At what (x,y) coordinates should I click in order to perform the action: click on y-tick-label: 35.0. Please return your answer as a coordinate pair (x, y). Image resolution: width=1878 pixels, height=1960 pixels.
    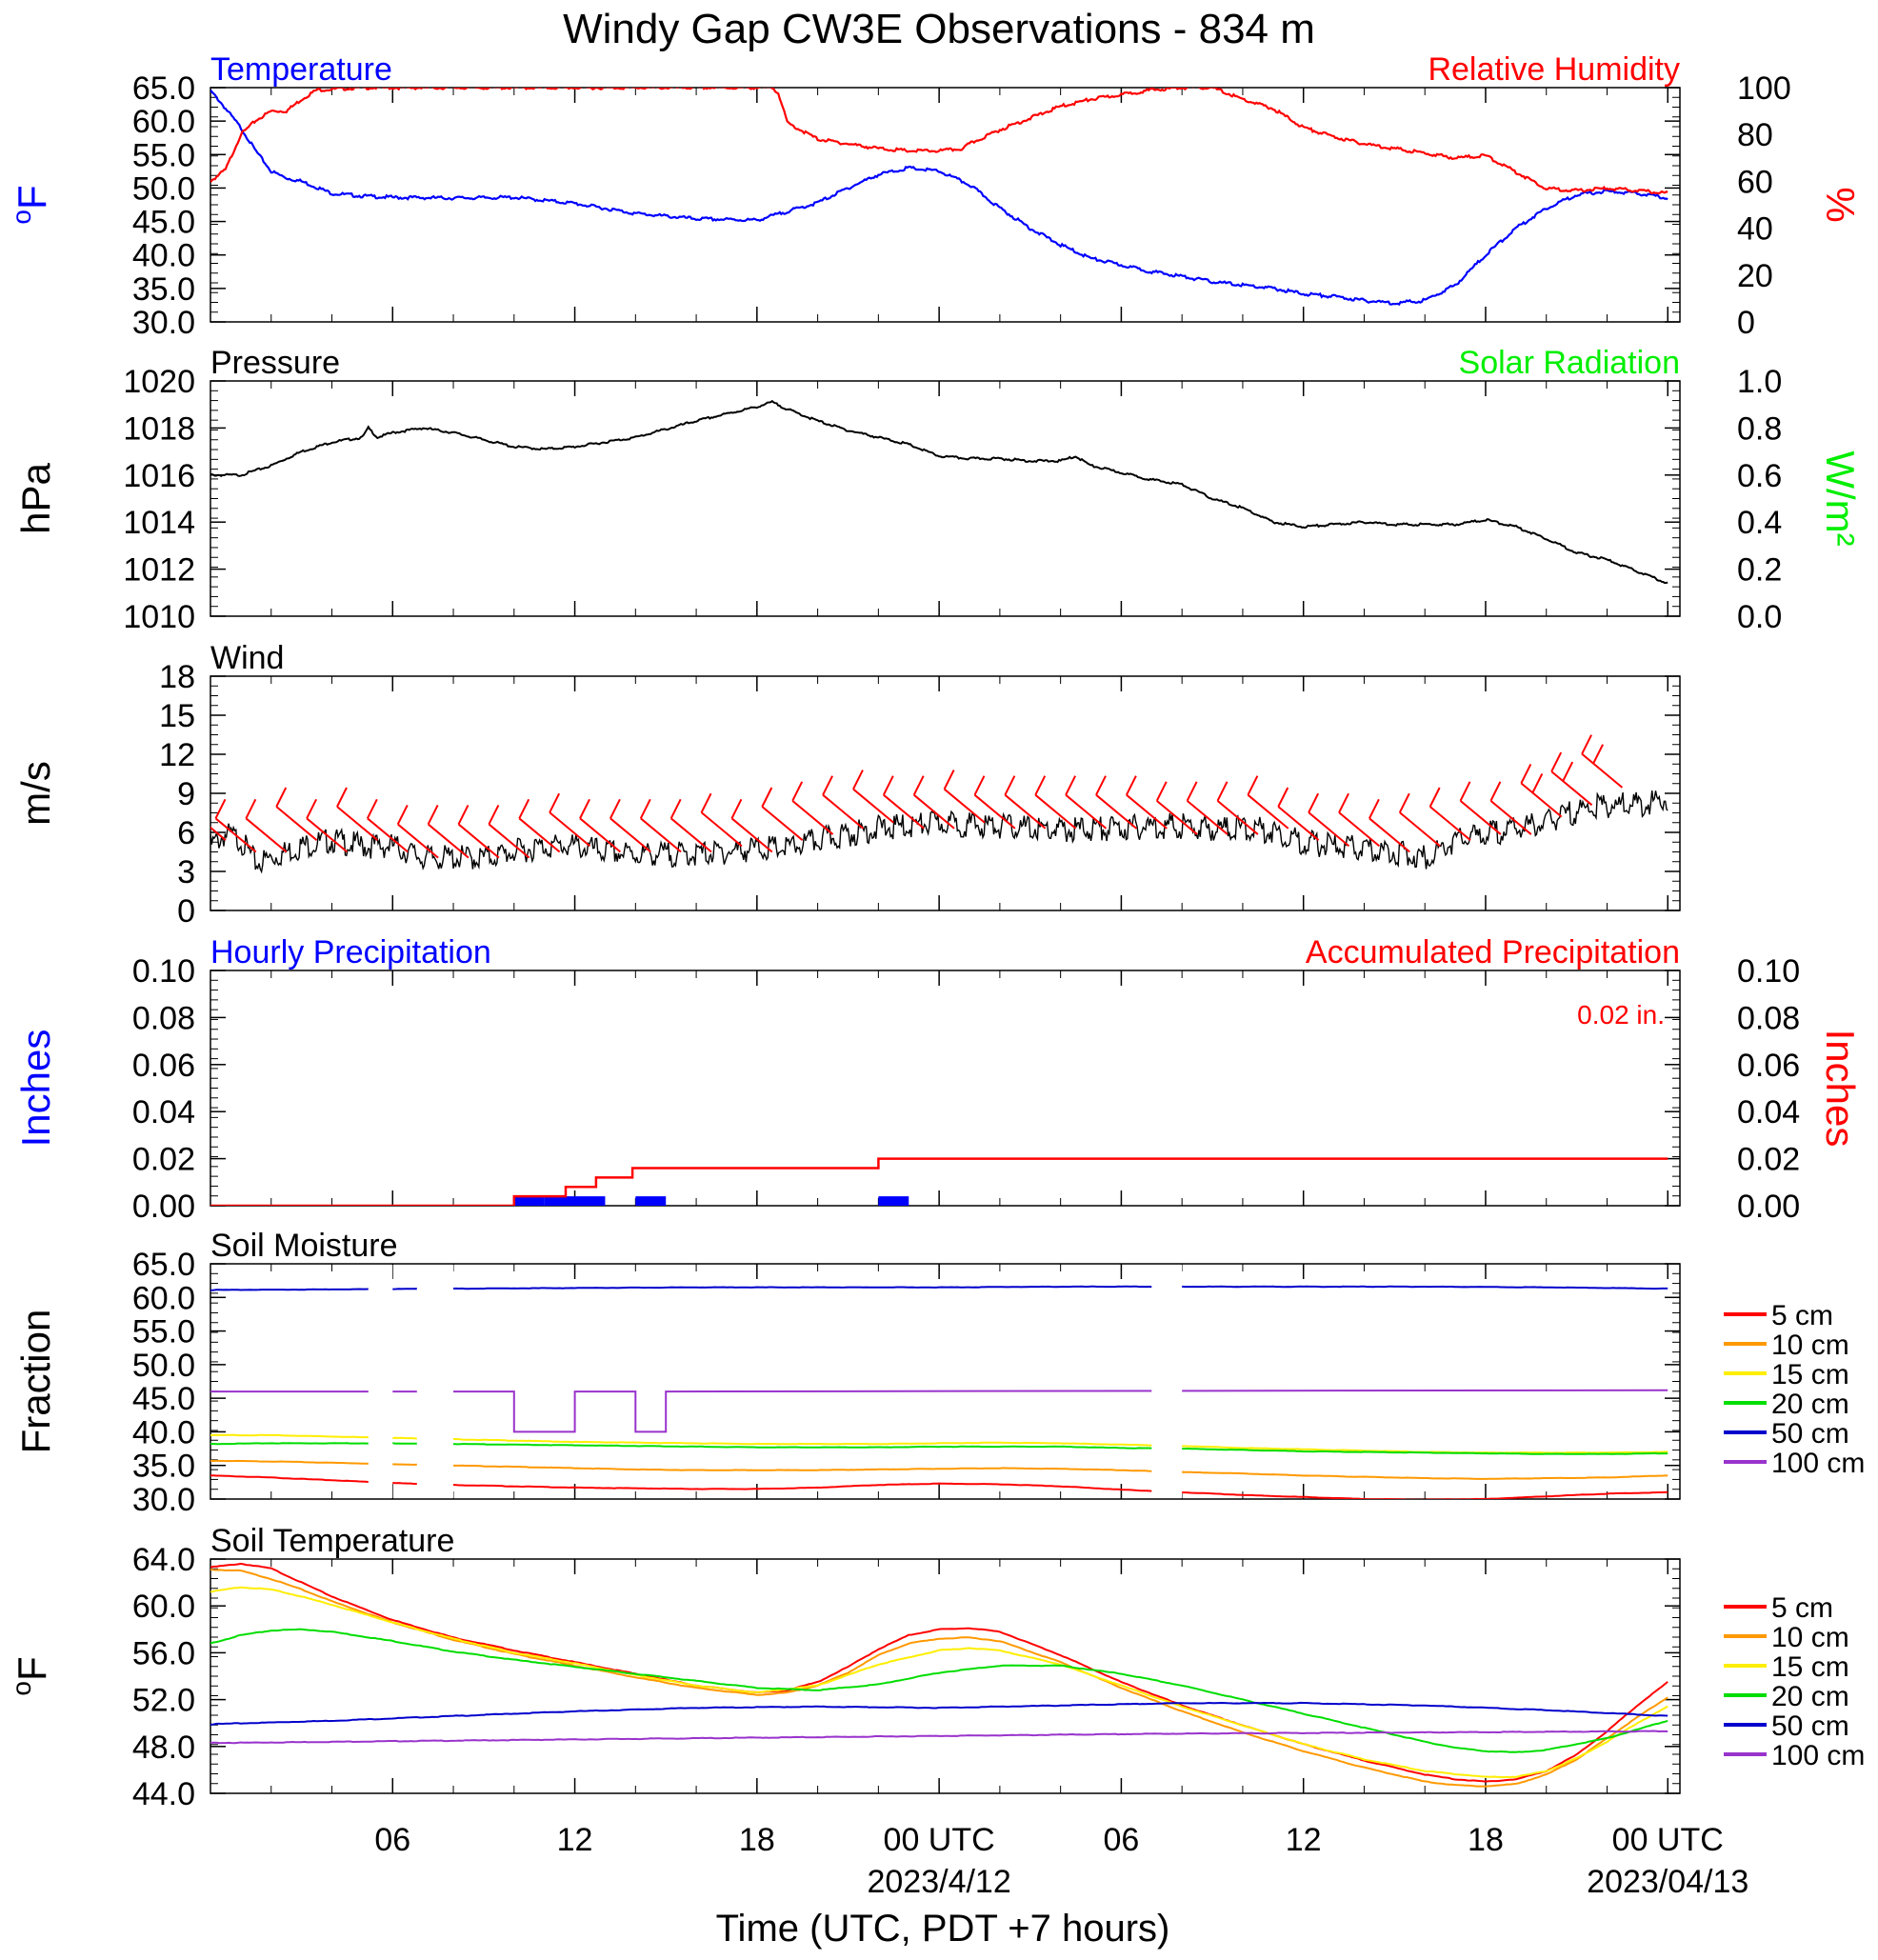
    Looking at the image, I should click on (163, 1467).